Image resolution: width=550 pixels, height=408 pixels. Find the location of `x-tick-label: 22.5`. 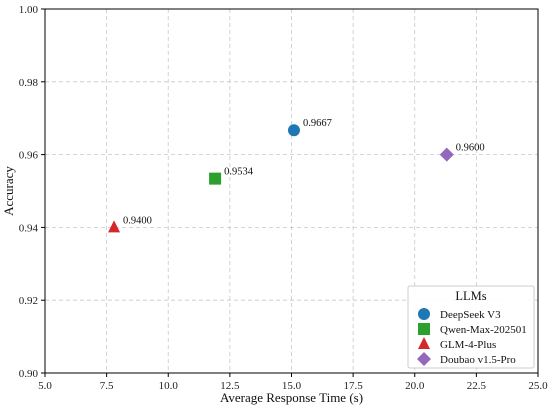

x-tick-label: 22.5 is located at coordinates (477, 386).